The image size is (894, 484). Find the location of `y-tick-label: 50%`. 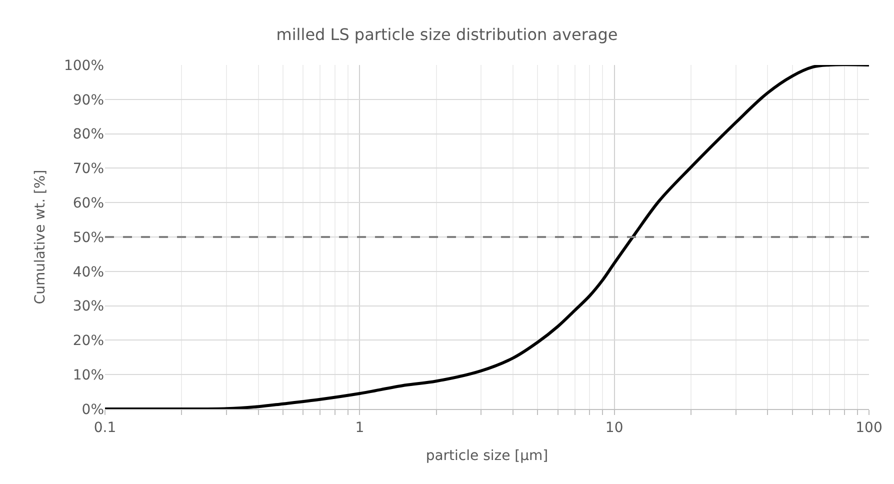

y-tick-label: 50% is located at coordinates (88, 238).